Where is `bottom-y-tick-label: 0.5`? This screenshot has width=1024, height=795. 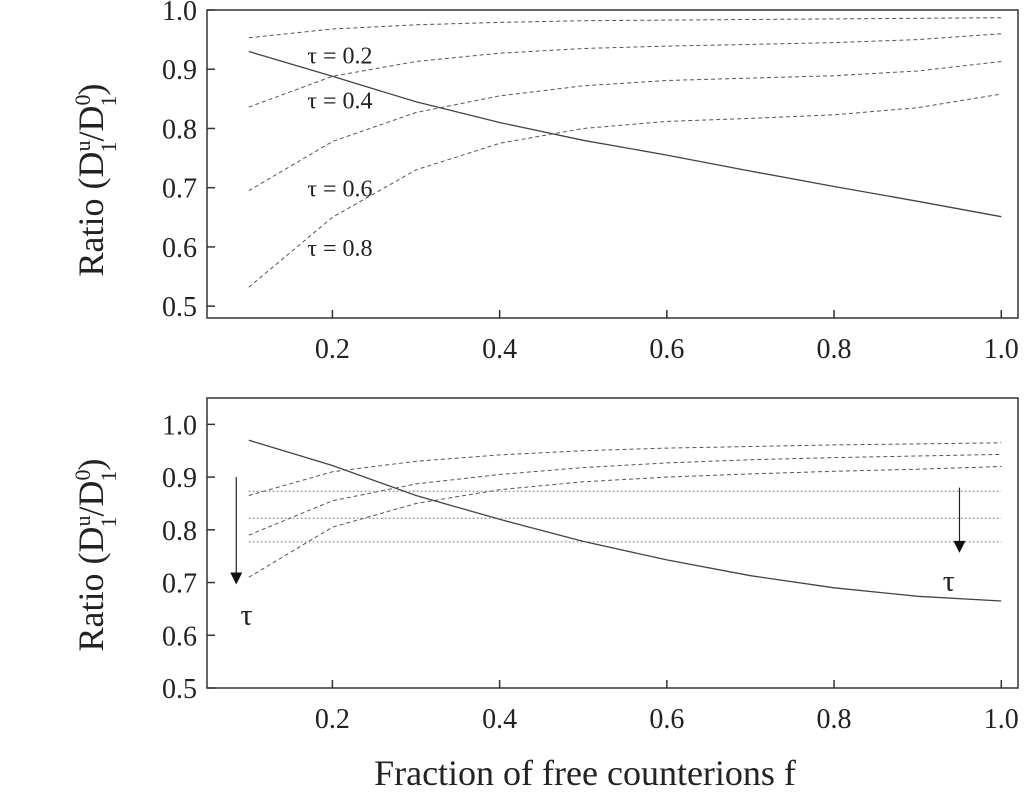 bottom-y-tick-label: 0.5 is located at coordinates (179, 689).